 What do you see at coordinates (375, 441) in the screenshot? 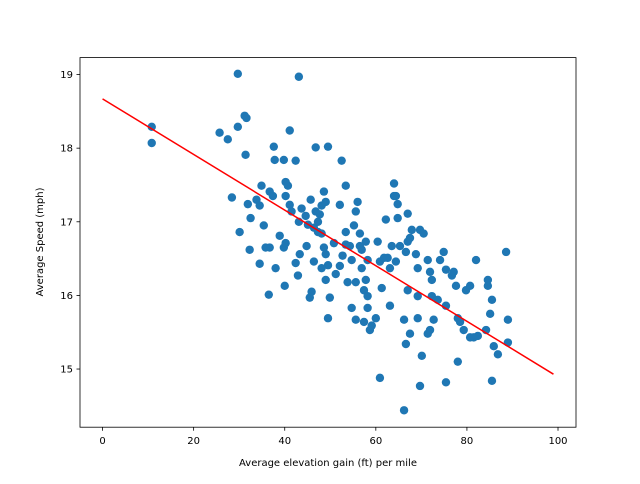
I see `x-tick-label: 60` at bounding box center [375, 441].